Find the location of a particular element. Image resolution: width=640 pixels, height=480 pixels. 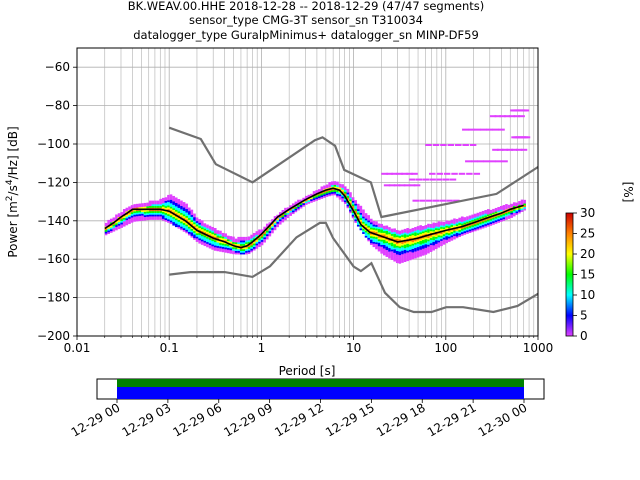

y-tick-label: −120 is located at coordinates (53, 182).